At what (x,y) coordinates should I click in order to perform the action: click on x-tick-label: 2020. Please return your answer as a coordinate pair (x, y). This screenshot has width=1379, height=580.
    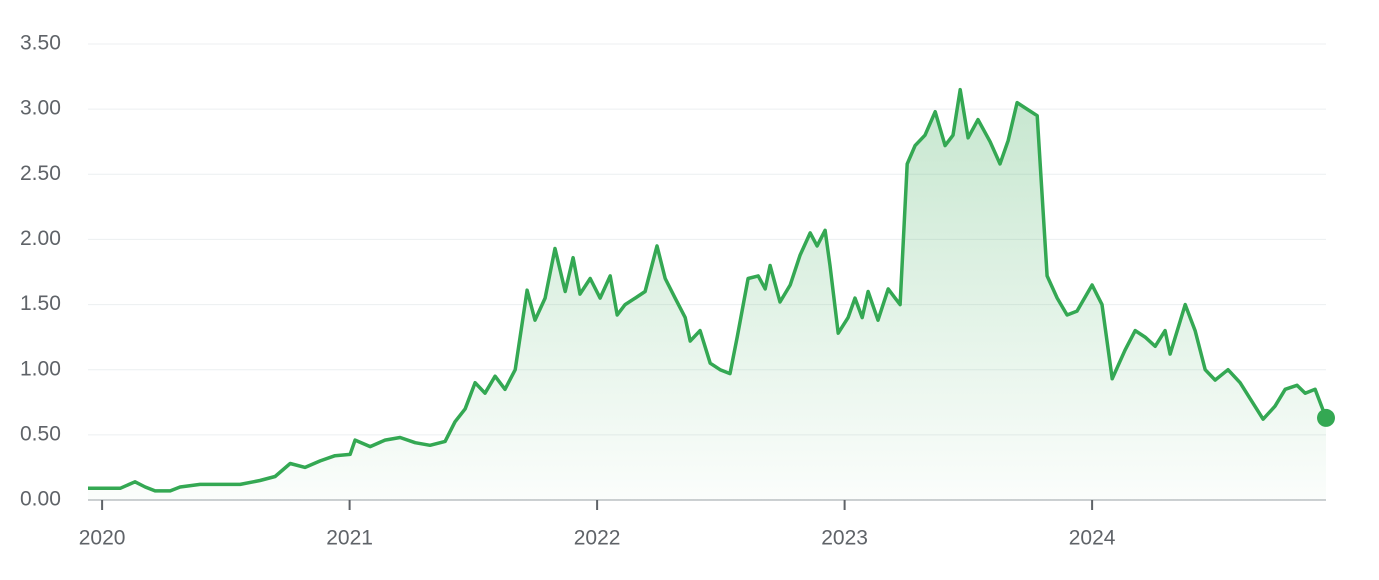
    Looking at the image, I should click on (102, 538).